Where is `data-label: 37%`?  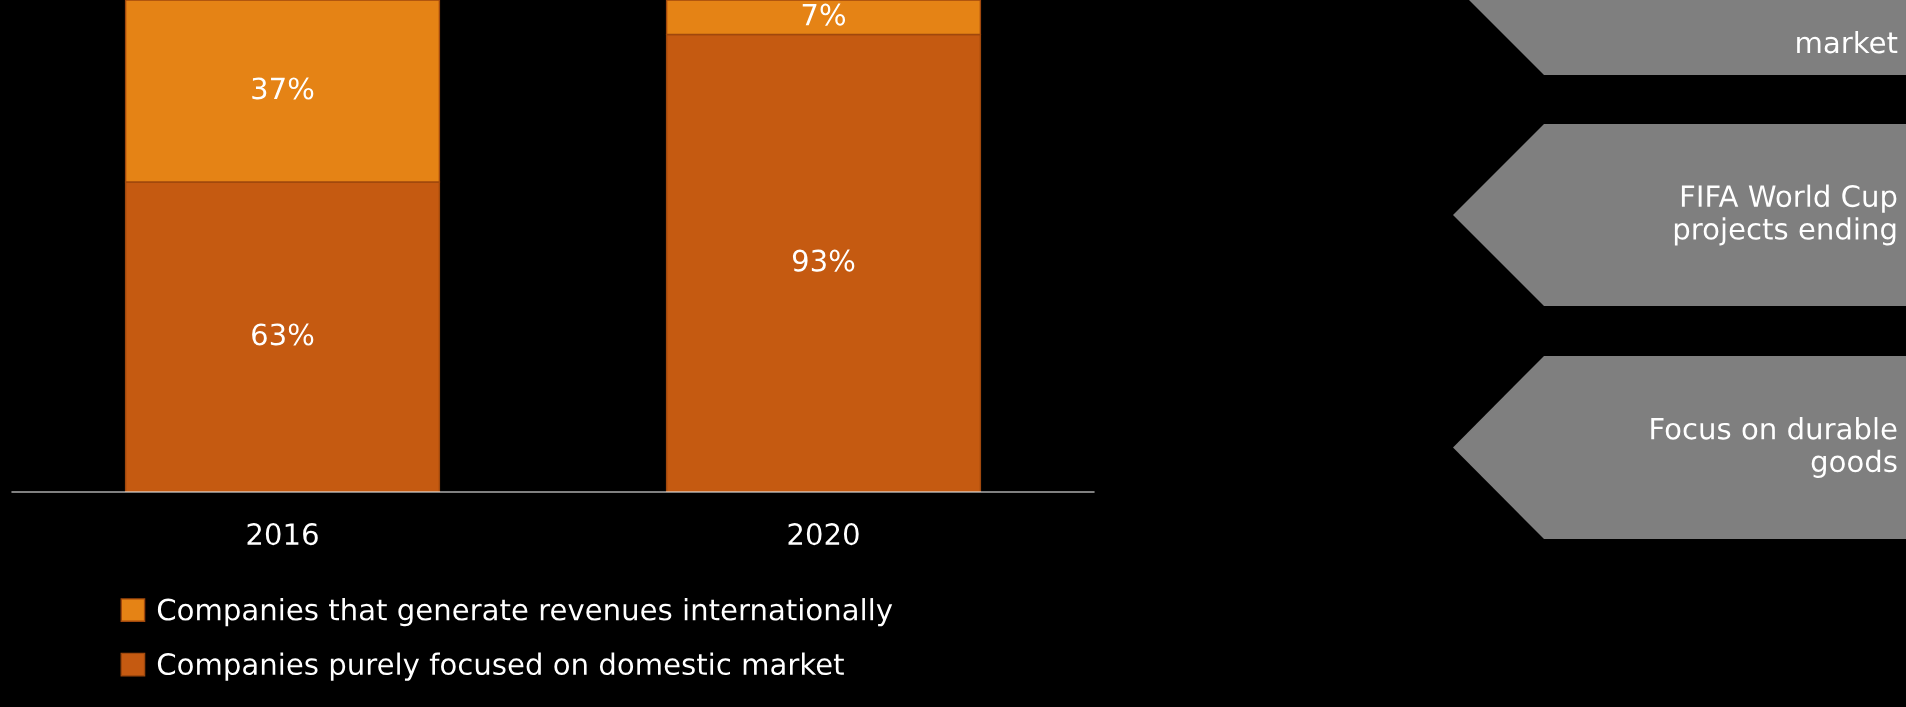
data-label: 37% is located at coordinates (283, 88).